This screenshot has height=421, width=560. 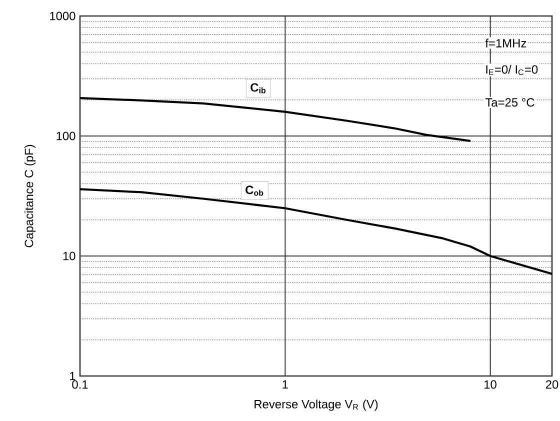 What do you see at coordinates (69, 256) in the screenshot?
I see `y-tick-label: 10` at bounding box center [69, 256].